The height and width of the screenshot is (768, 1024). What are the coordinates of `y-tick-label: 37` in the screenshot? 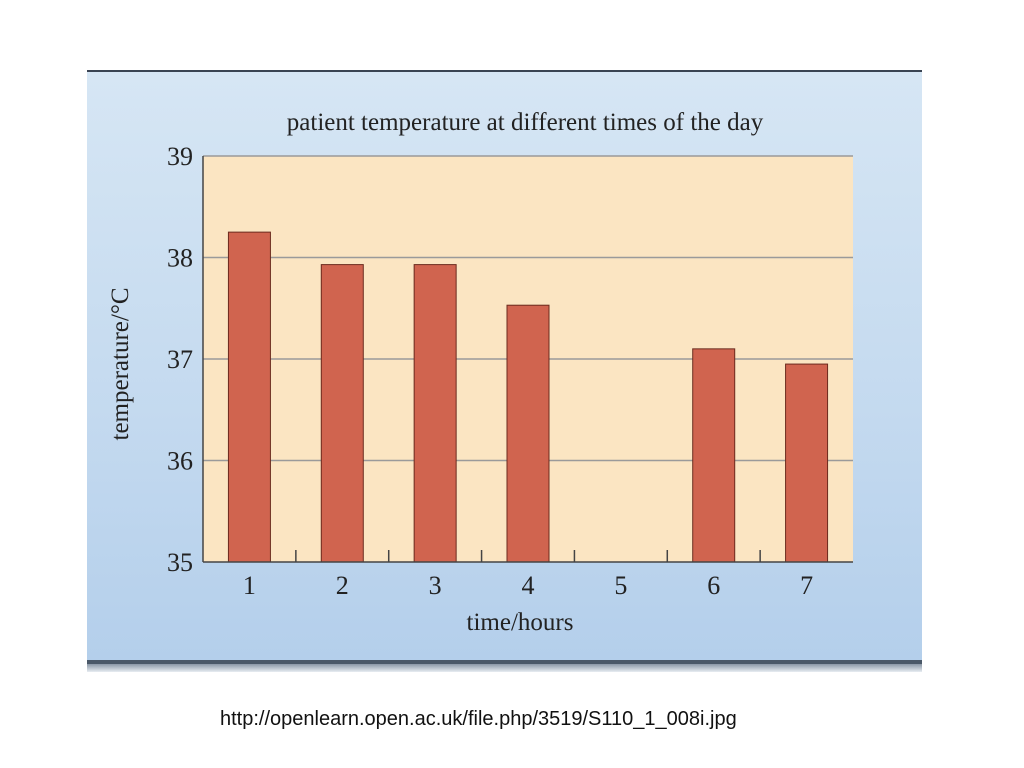 It's located at (180, 359).